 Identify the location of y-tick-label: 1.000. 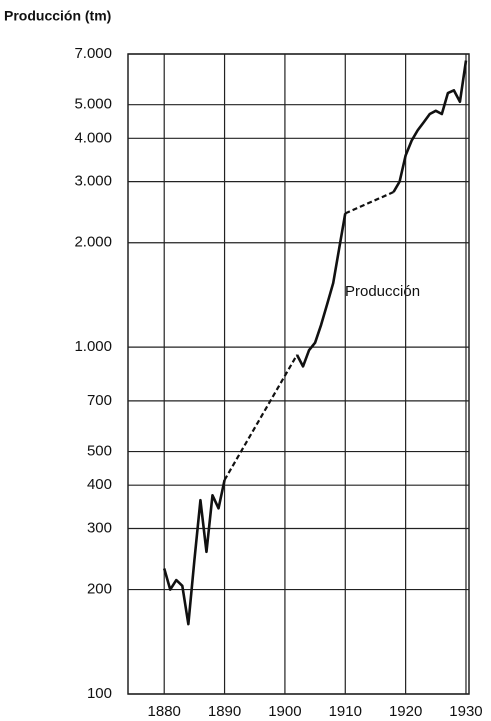
(93, 346).